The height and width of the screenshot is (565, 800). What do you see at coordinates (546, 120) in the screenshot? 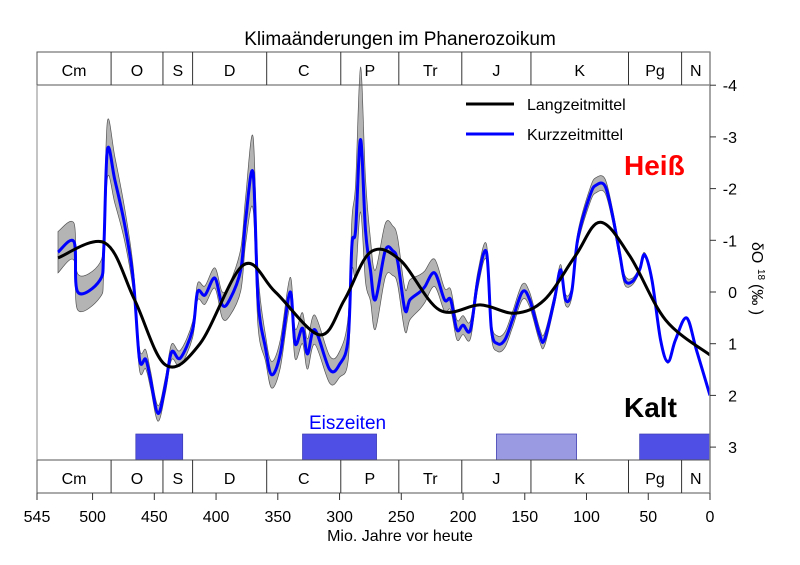
I see `legend: Langzeitmittel Kurzzeitmittel` at bounding box center [546, 120].